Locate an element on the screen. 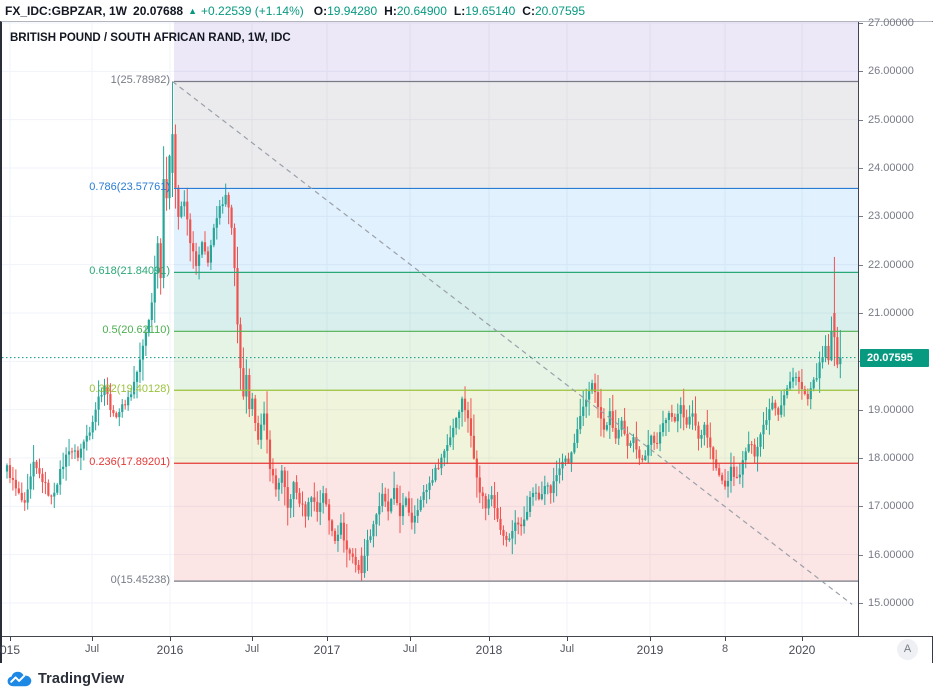  symbol-name: FX_IDC:GBPZAR, 1W is located at coordinates (66, 10).